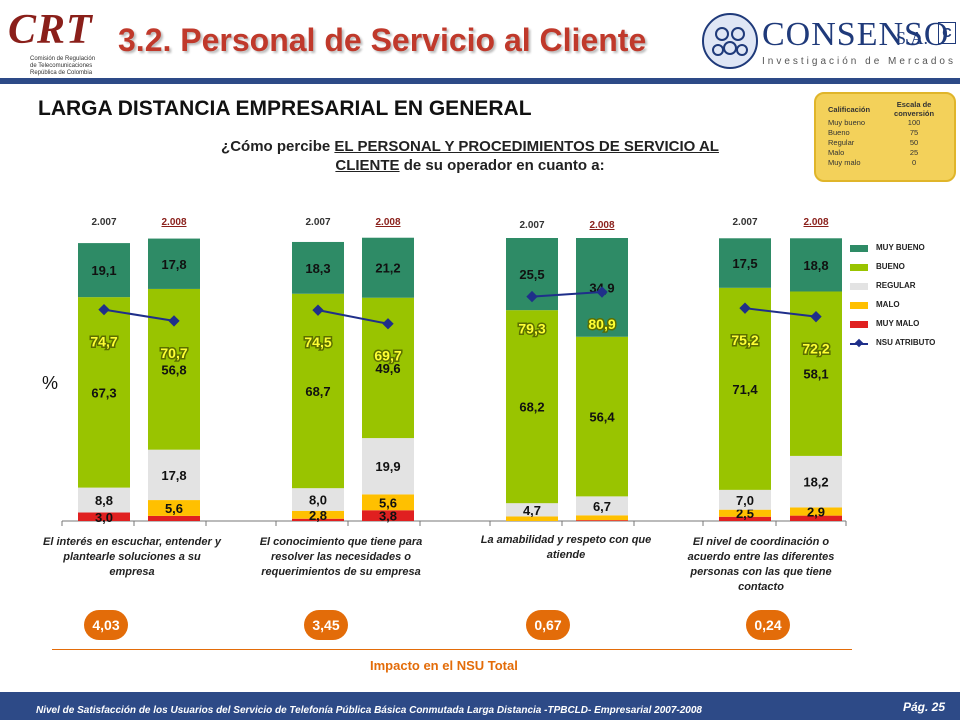  I want to click on impact-value-badge: 0,67, so click(548, 625).